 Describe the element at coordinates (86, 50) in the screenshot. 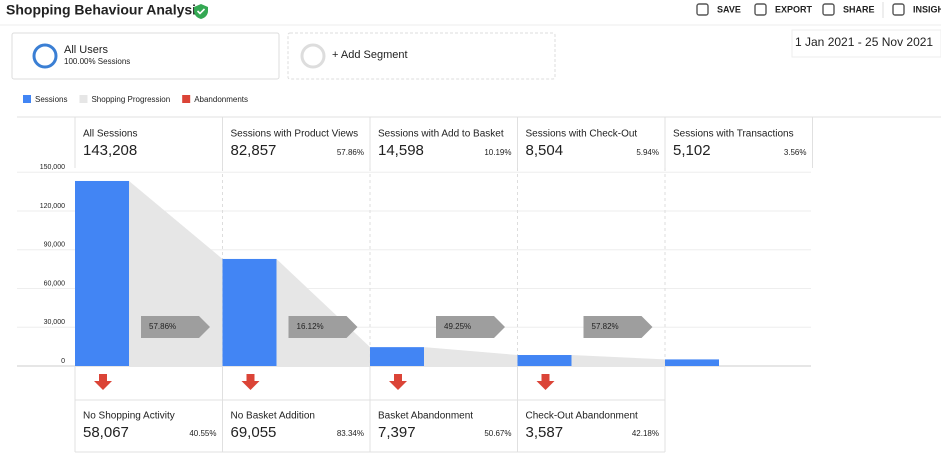

I see `segment-name: All Users` at that location.